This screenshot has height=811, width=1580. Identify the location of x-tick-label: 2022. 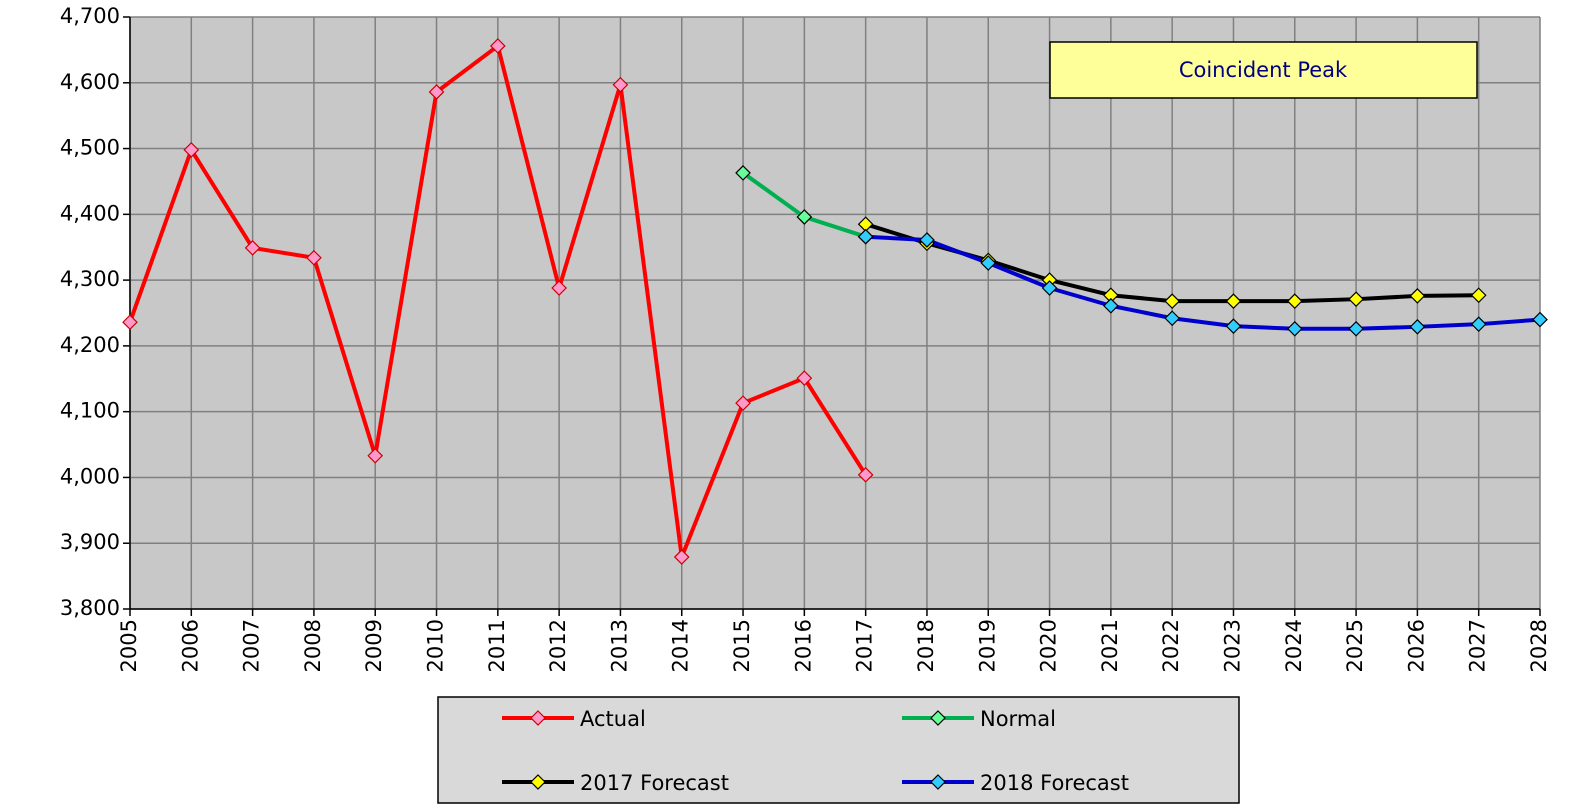
(1171, 645).